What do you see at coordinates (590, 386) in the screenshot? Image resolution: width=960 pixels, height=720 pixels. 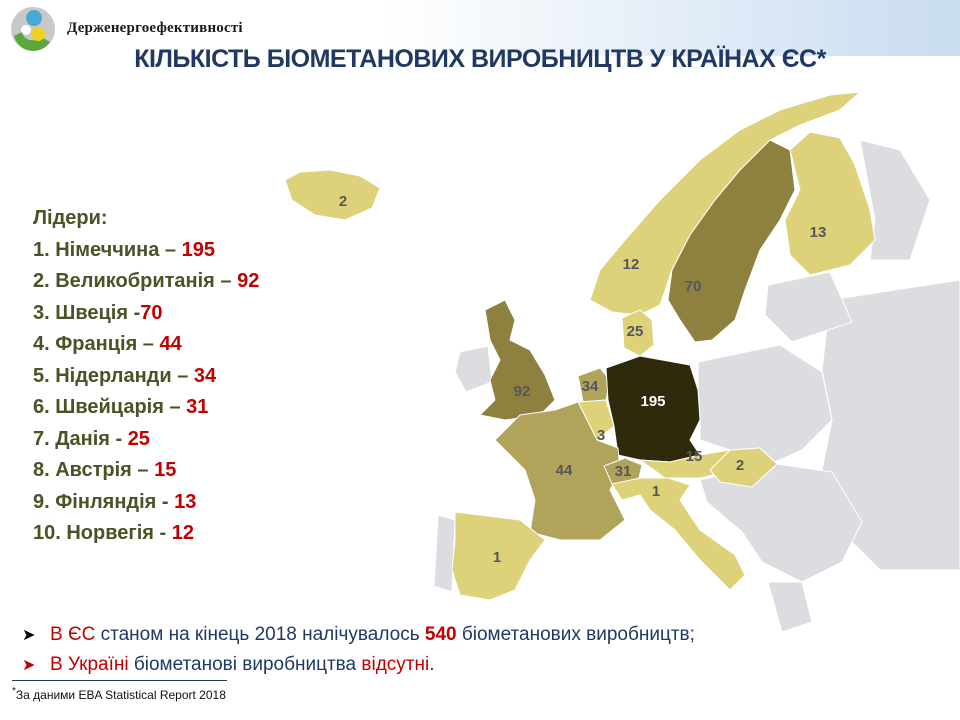 I see `map-label-netherlands: 34` at bounding box center [590, 386].